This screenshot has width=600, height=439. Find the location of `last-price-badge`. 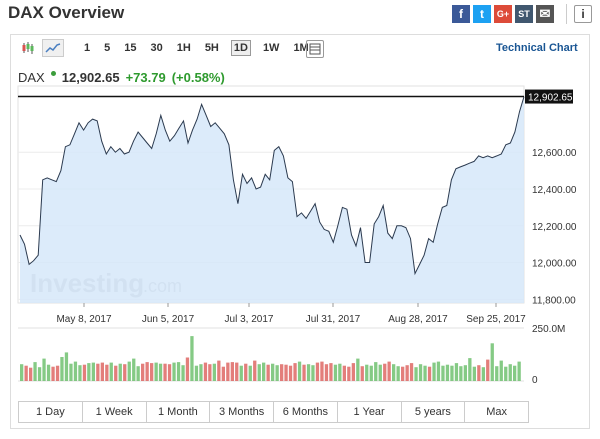

last-price-badge is located at coordinates (549, 96).